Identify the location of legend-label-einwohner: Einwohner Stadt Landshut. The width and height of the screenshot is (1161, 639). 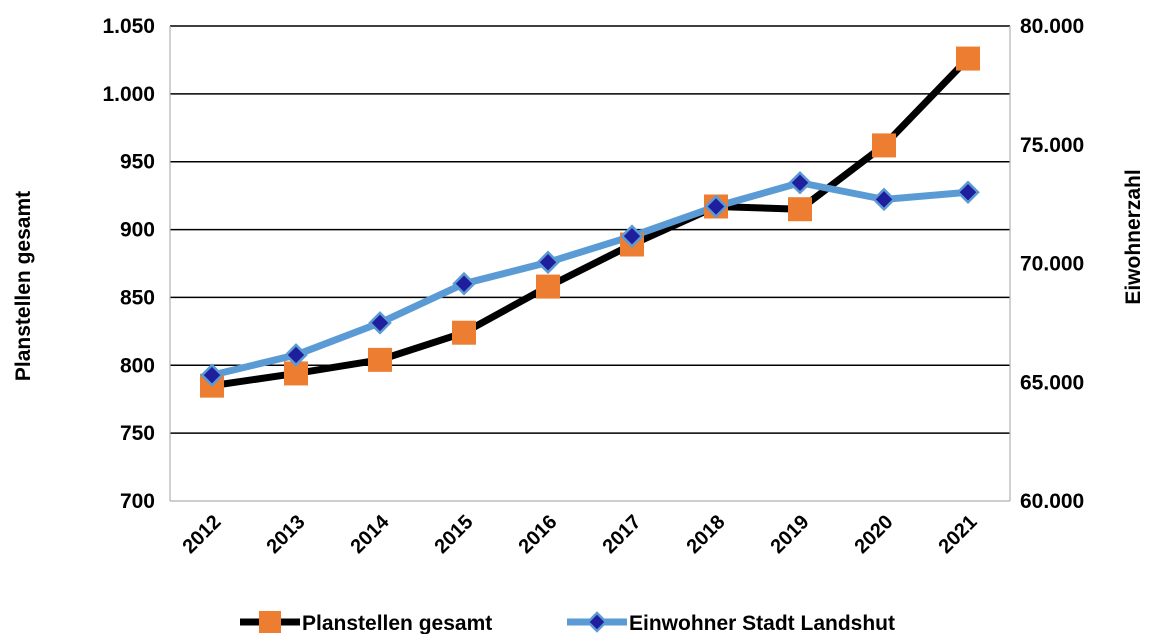
(762, 623).